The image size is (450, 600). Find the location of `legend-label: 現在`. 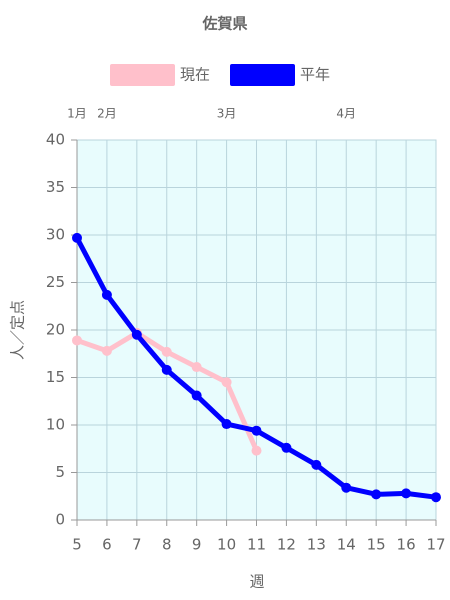

legend-label: 現在 is located at coordinates (195, 75).